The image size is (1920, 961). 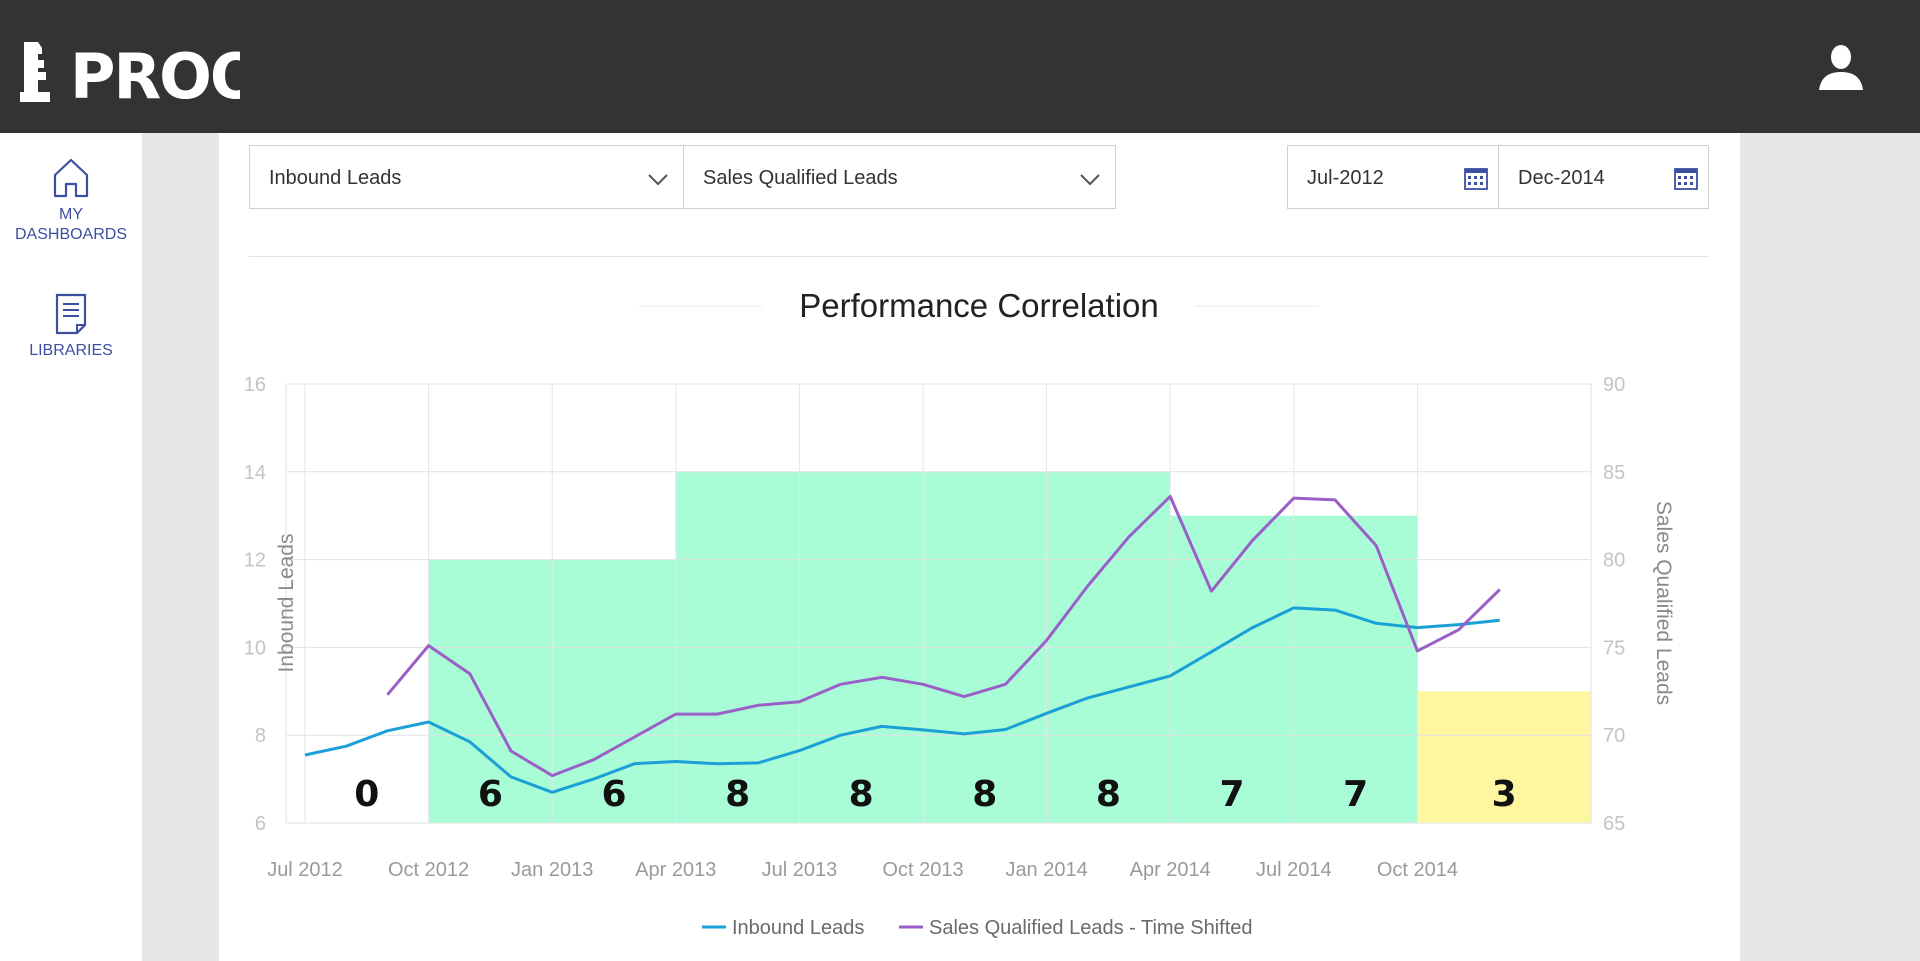 What do you see at coordinates (260, 736) in the screenshot?
I see `y-tick-label: 8` at bounding box center [260, 736].